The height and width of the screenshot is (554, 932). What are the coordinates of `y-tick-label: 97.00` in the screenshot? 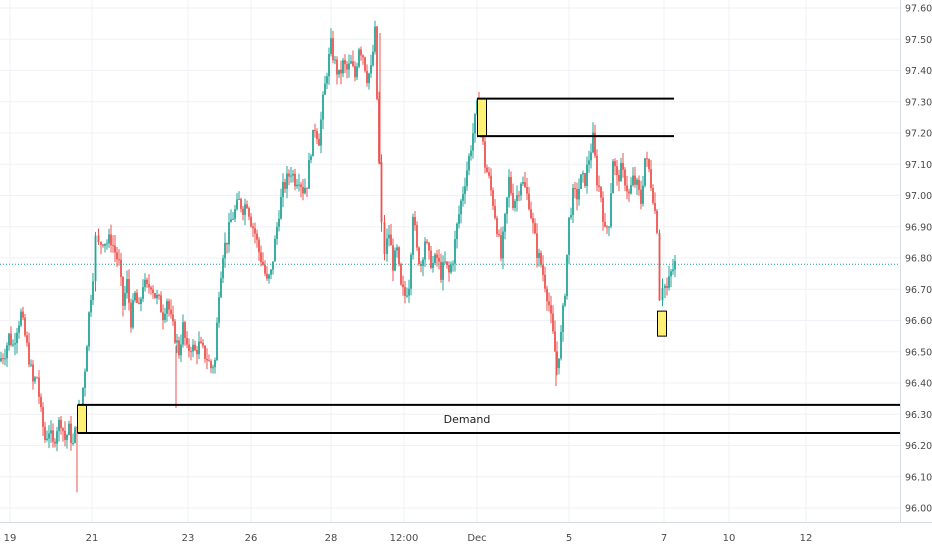 It's located at (918, 196).